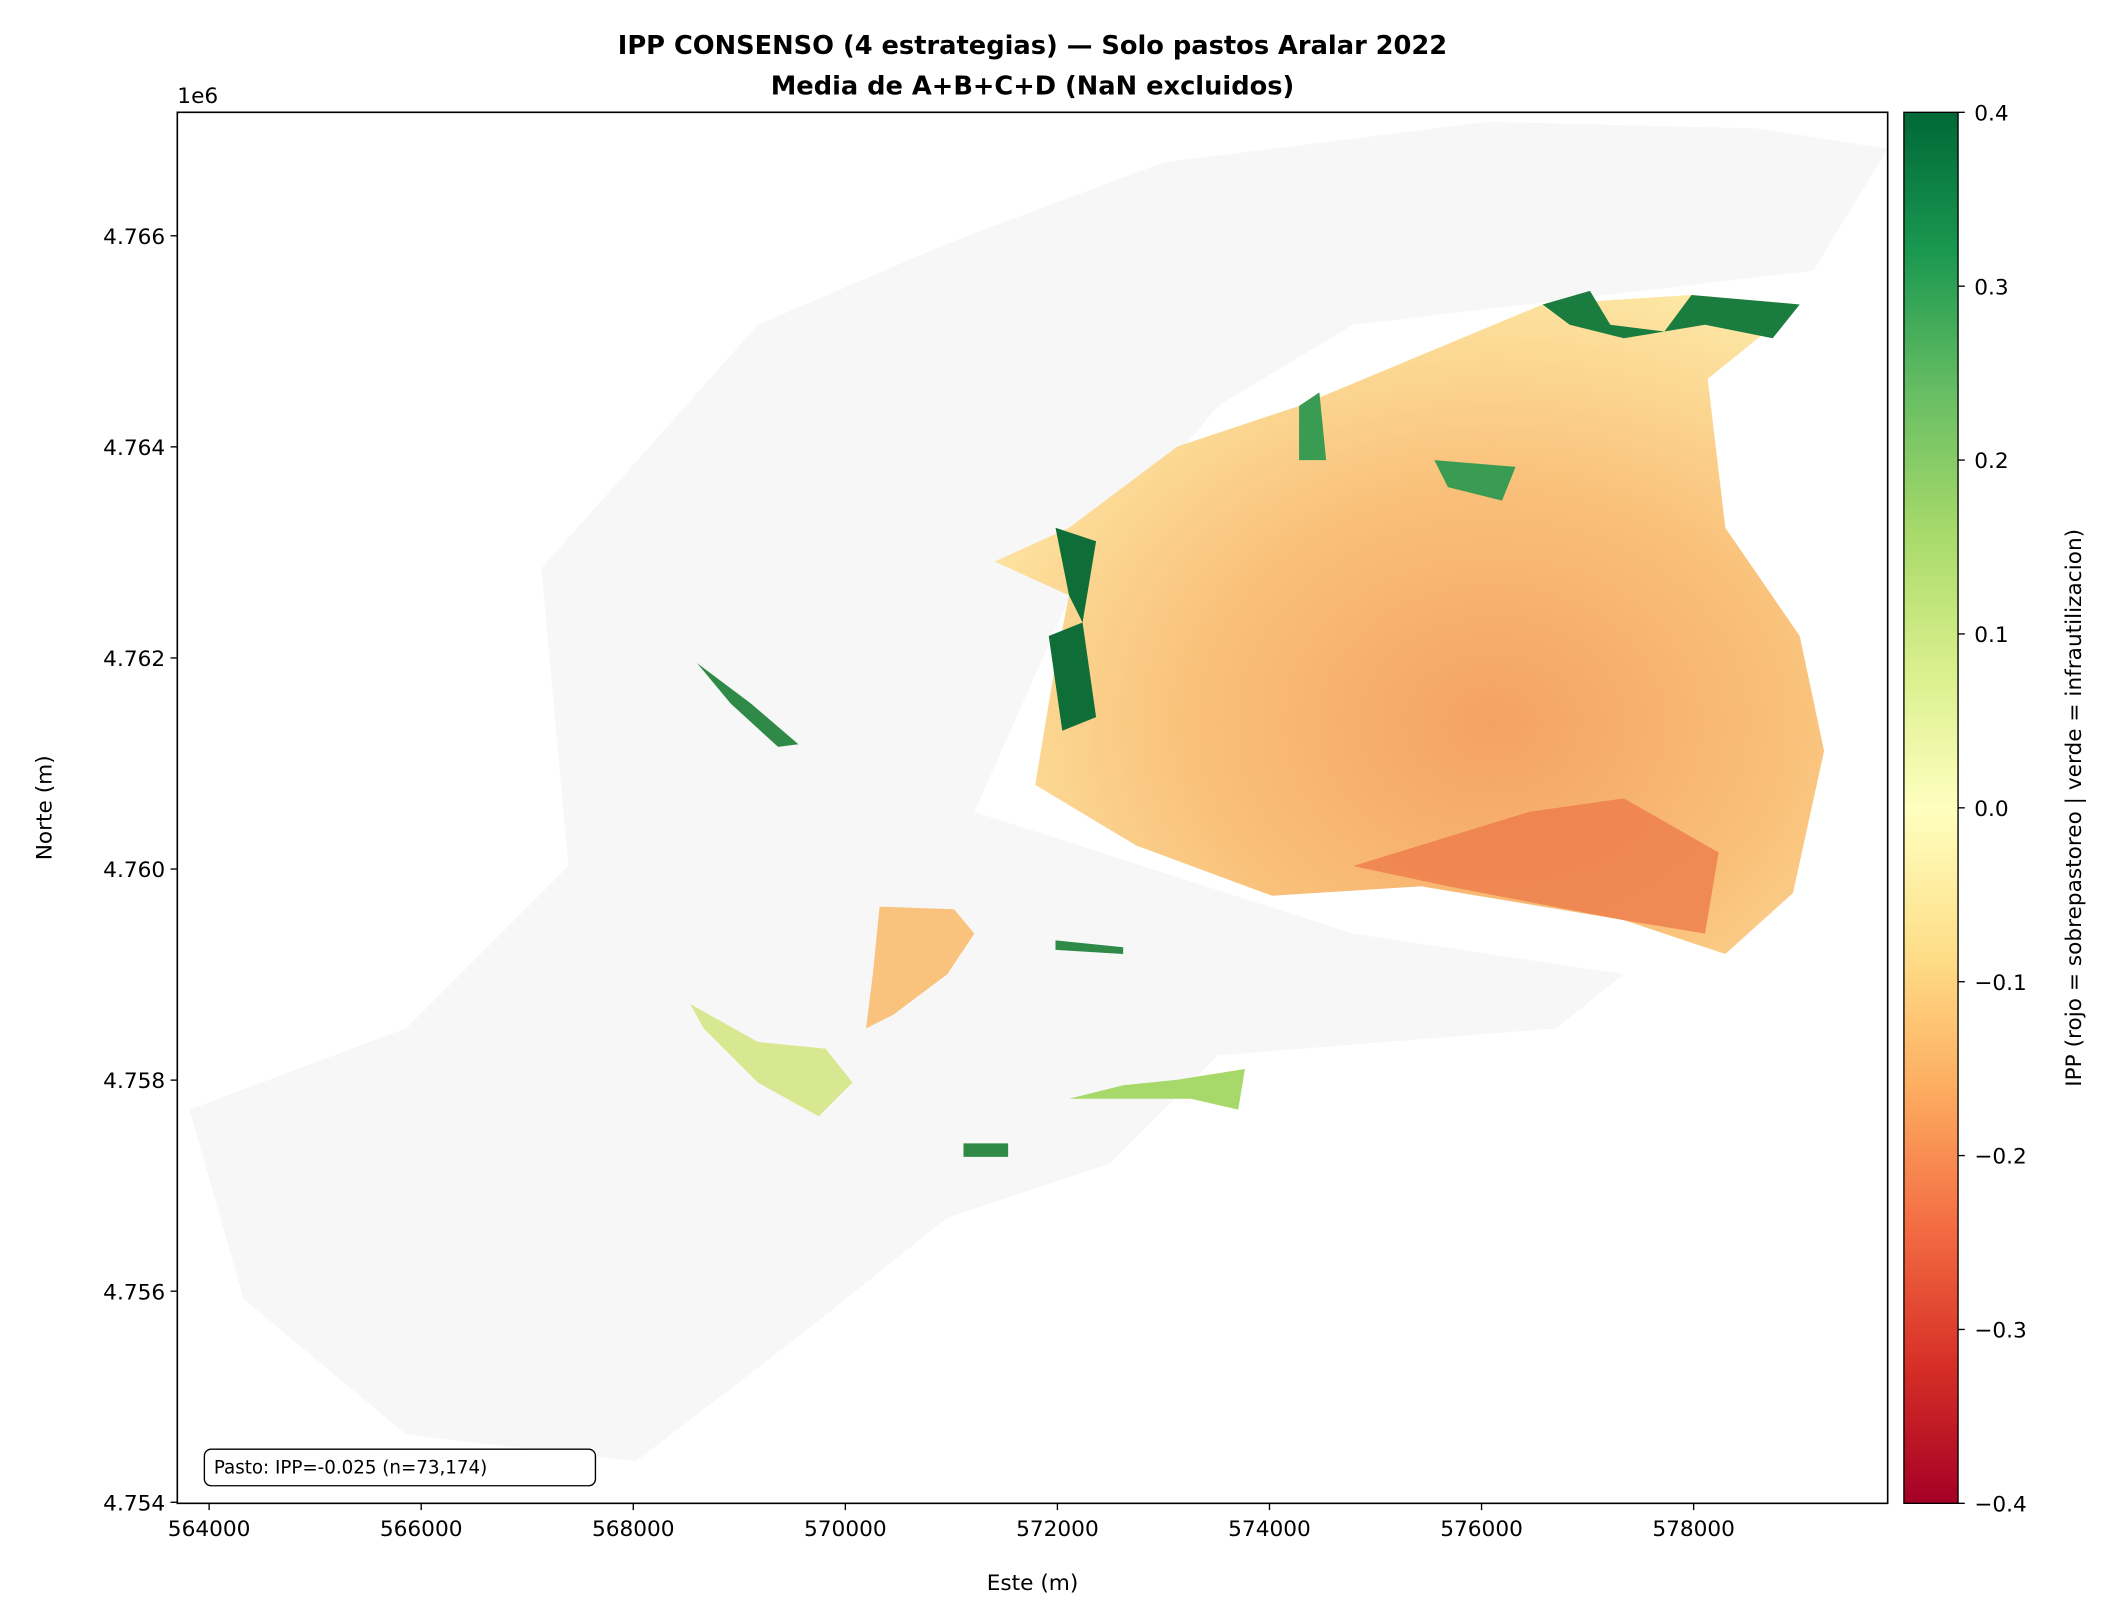  What do you see at coordinates (1931, 808) in the screenshot?
I see `colorbar` at bounding box center [1931, 808].